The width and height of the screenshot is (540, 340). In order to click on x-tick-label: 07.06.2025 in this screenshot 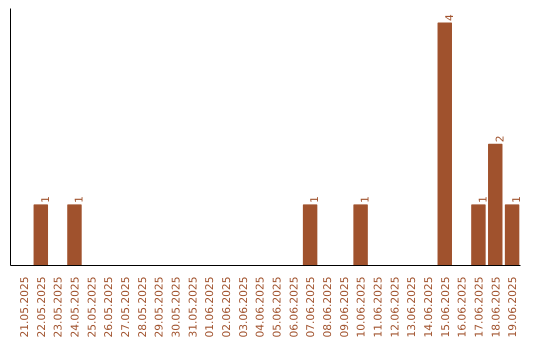, I will do `click(311, 307)`.